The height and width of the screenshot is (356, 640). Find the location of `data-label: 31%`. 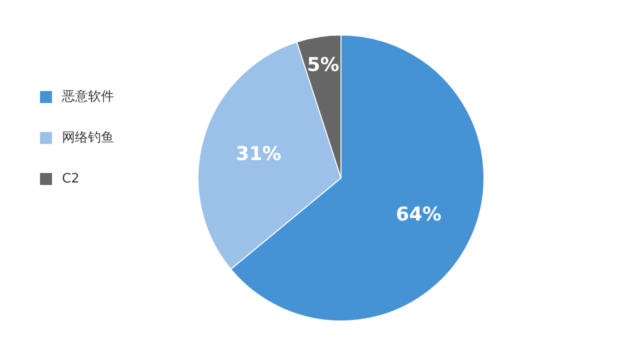

data-label: 31% is located at coordinates (259, 154).